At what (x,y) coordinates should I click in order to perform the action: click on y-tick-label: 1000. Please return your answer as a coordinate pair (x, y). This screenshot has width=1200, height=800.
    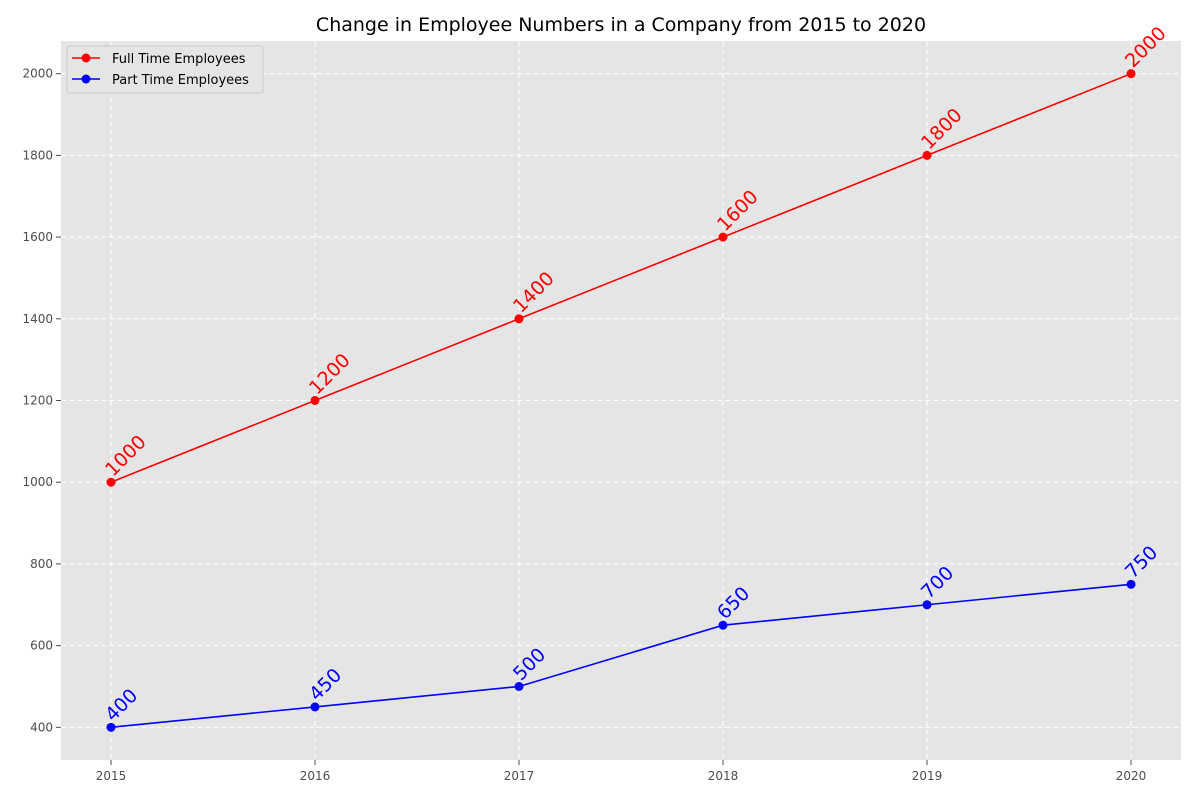
    Looking at the image, I should click on (37, 482).